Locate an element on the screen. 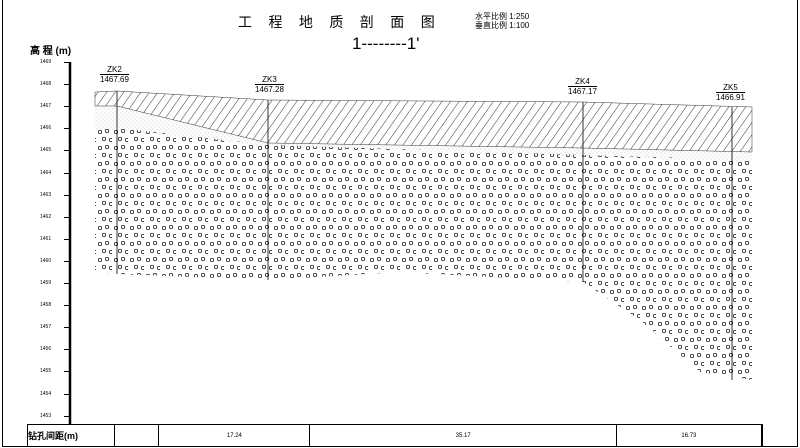 This screenshot has height=448, width=800. y-tick-label: 1463 is located at coordinates (46, 194).